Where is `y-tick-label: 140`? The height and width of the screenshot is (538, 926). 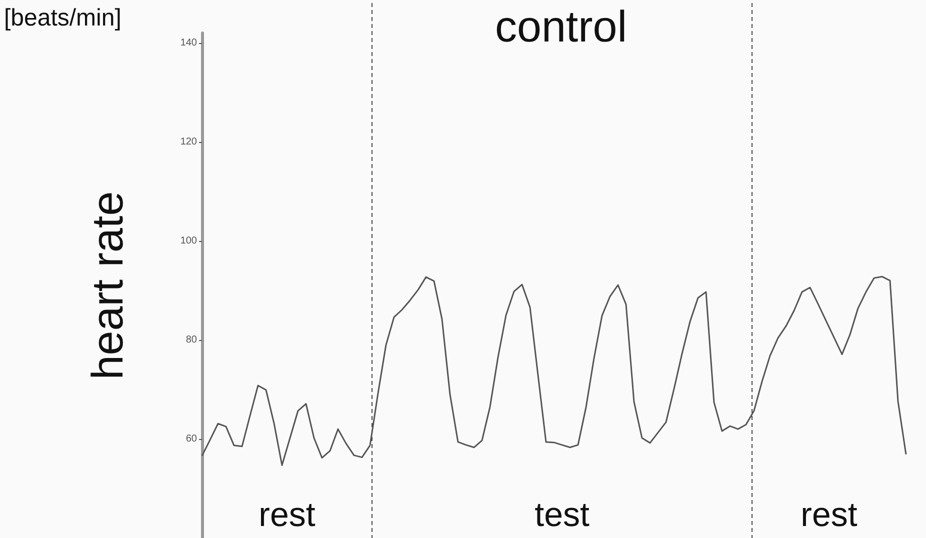
y-tick-label: 140 is located at coordinates (189, 42).